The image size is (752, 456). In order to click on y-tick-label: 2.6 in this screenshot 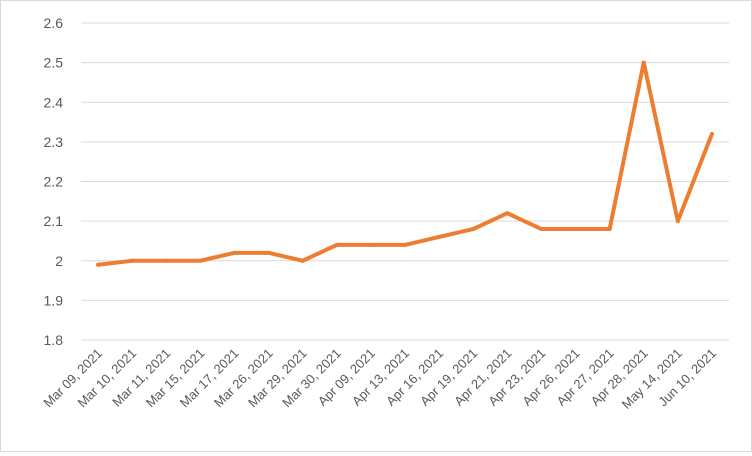, I will do `click(54, 23)`.